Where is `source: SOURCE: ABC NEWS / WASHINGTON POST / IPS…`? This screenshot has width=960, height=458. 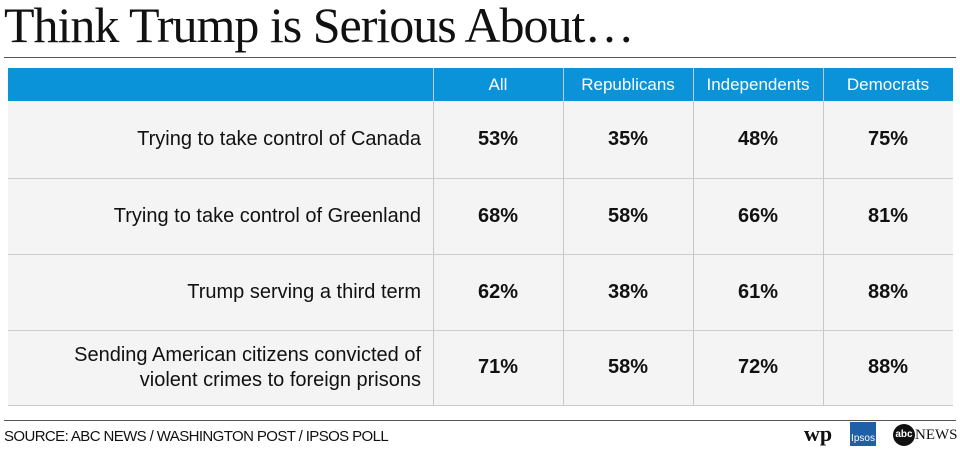 source: SOURCE: ABC NEWS / WASHINGTON POST / IPS… is located at coordinates (196, 436).